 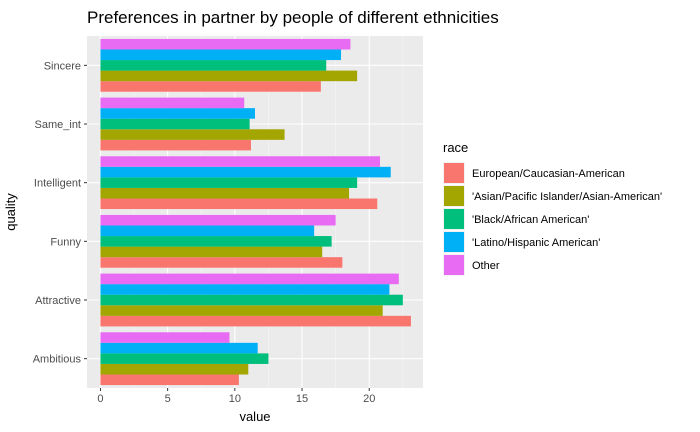 I want to click on legend-label: European/Caucasian-American, so click(x=548, y=174).